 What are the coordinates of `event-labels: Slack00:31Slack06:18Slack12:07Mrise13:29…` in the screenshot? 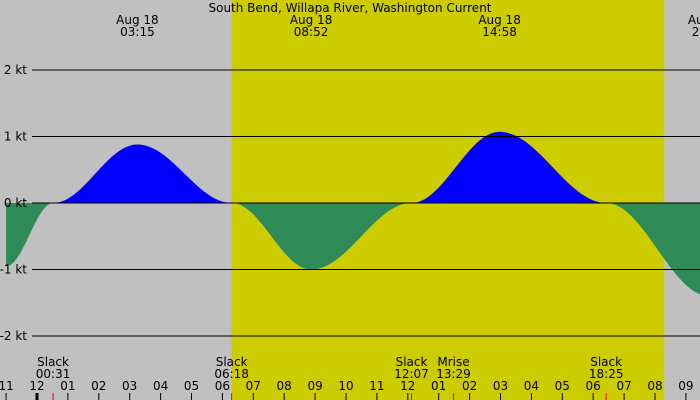 It's located at (330, 368).